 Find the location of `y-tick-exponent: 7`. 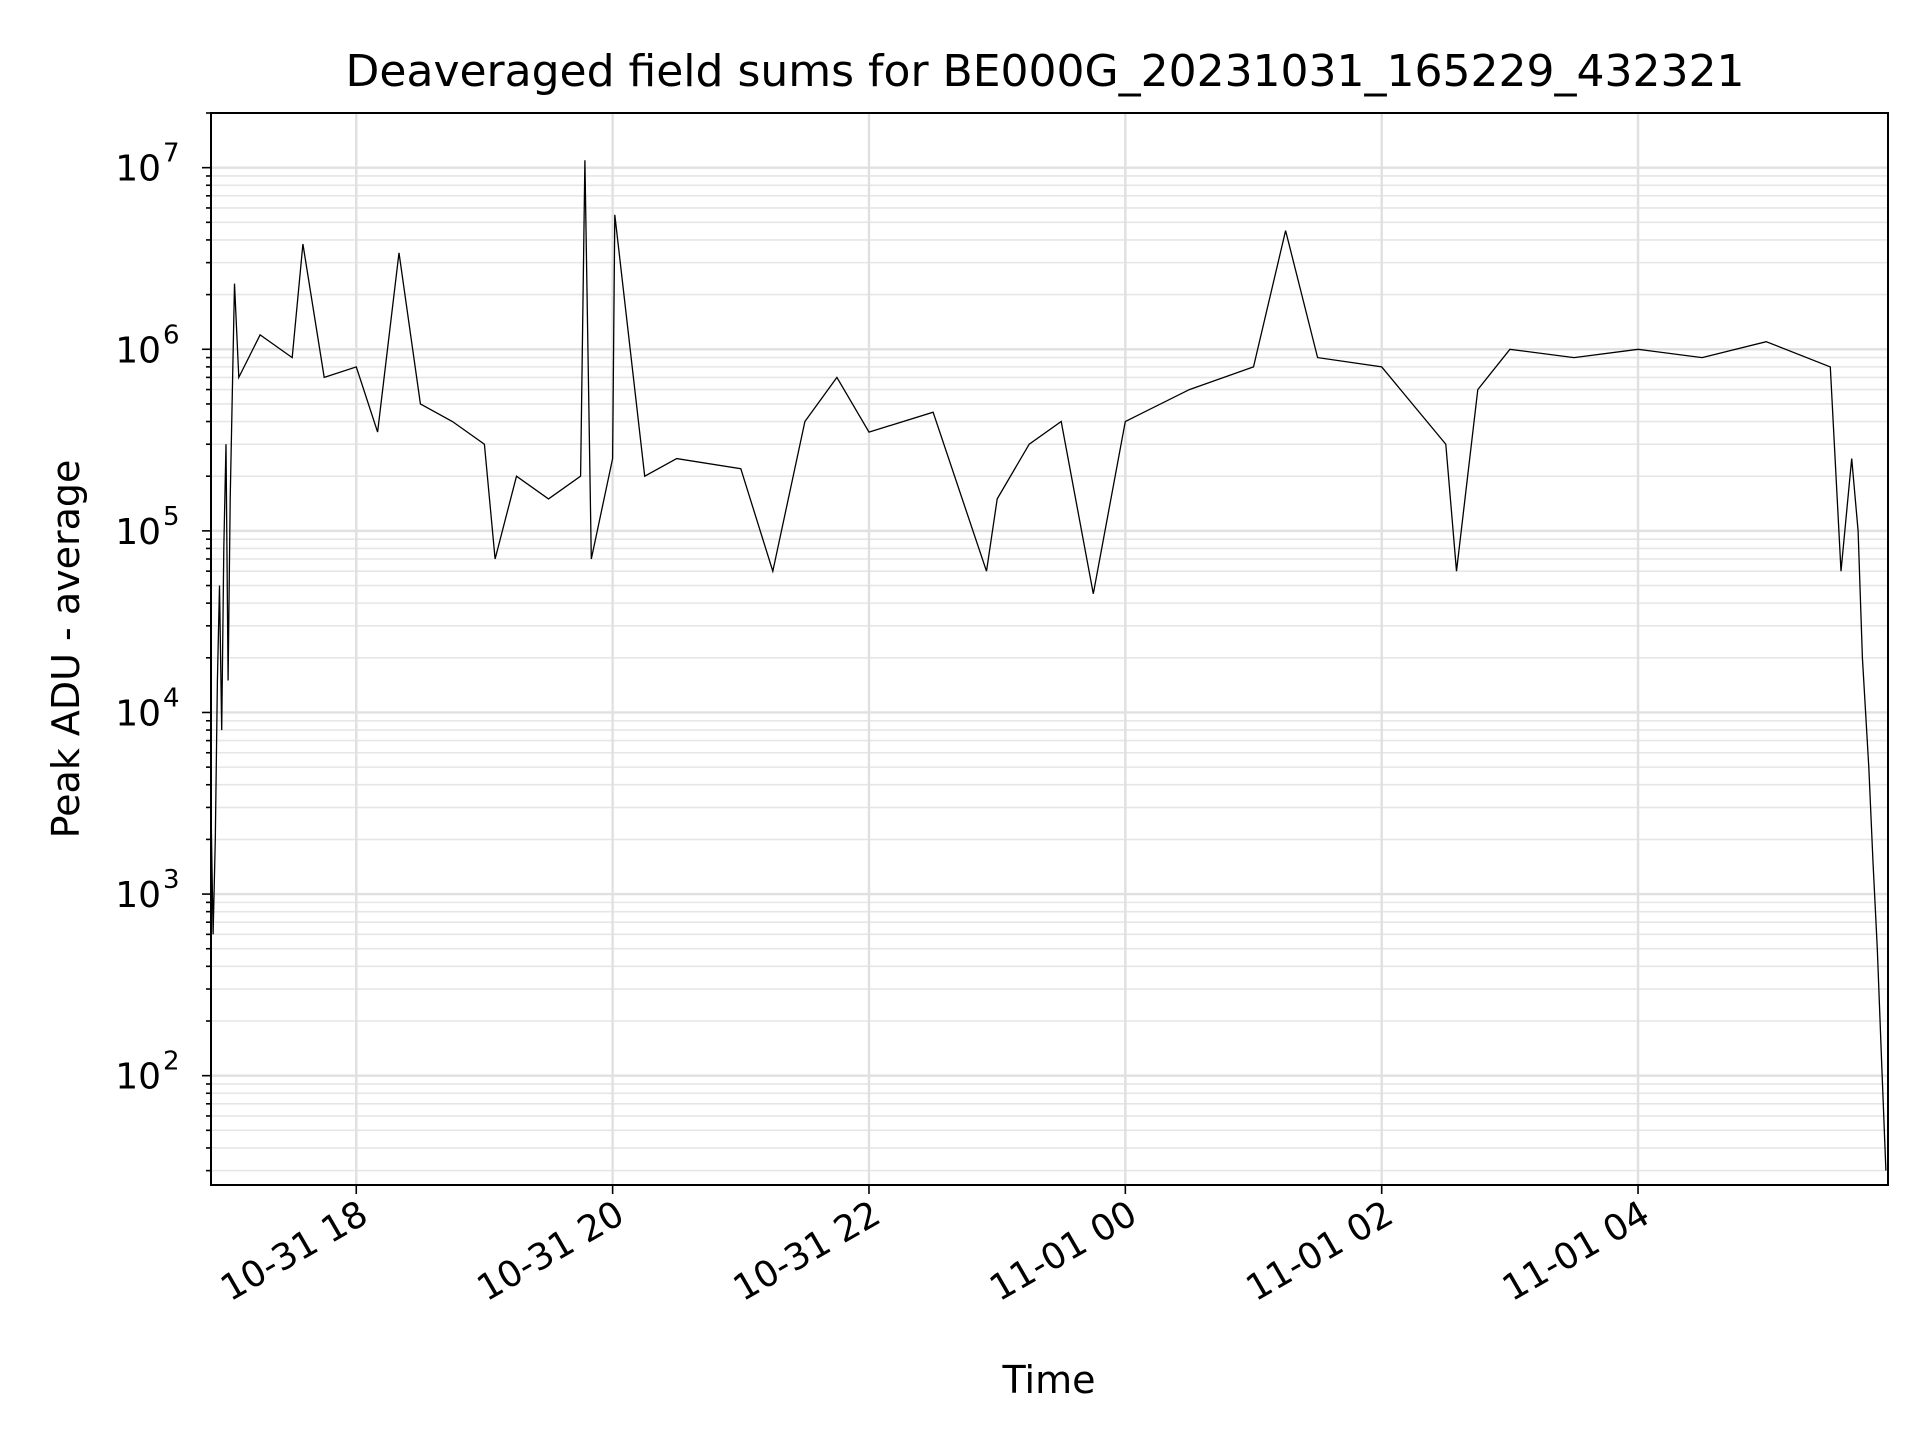

y-tick-exponent: 7 is located at coordinates (171, 154).